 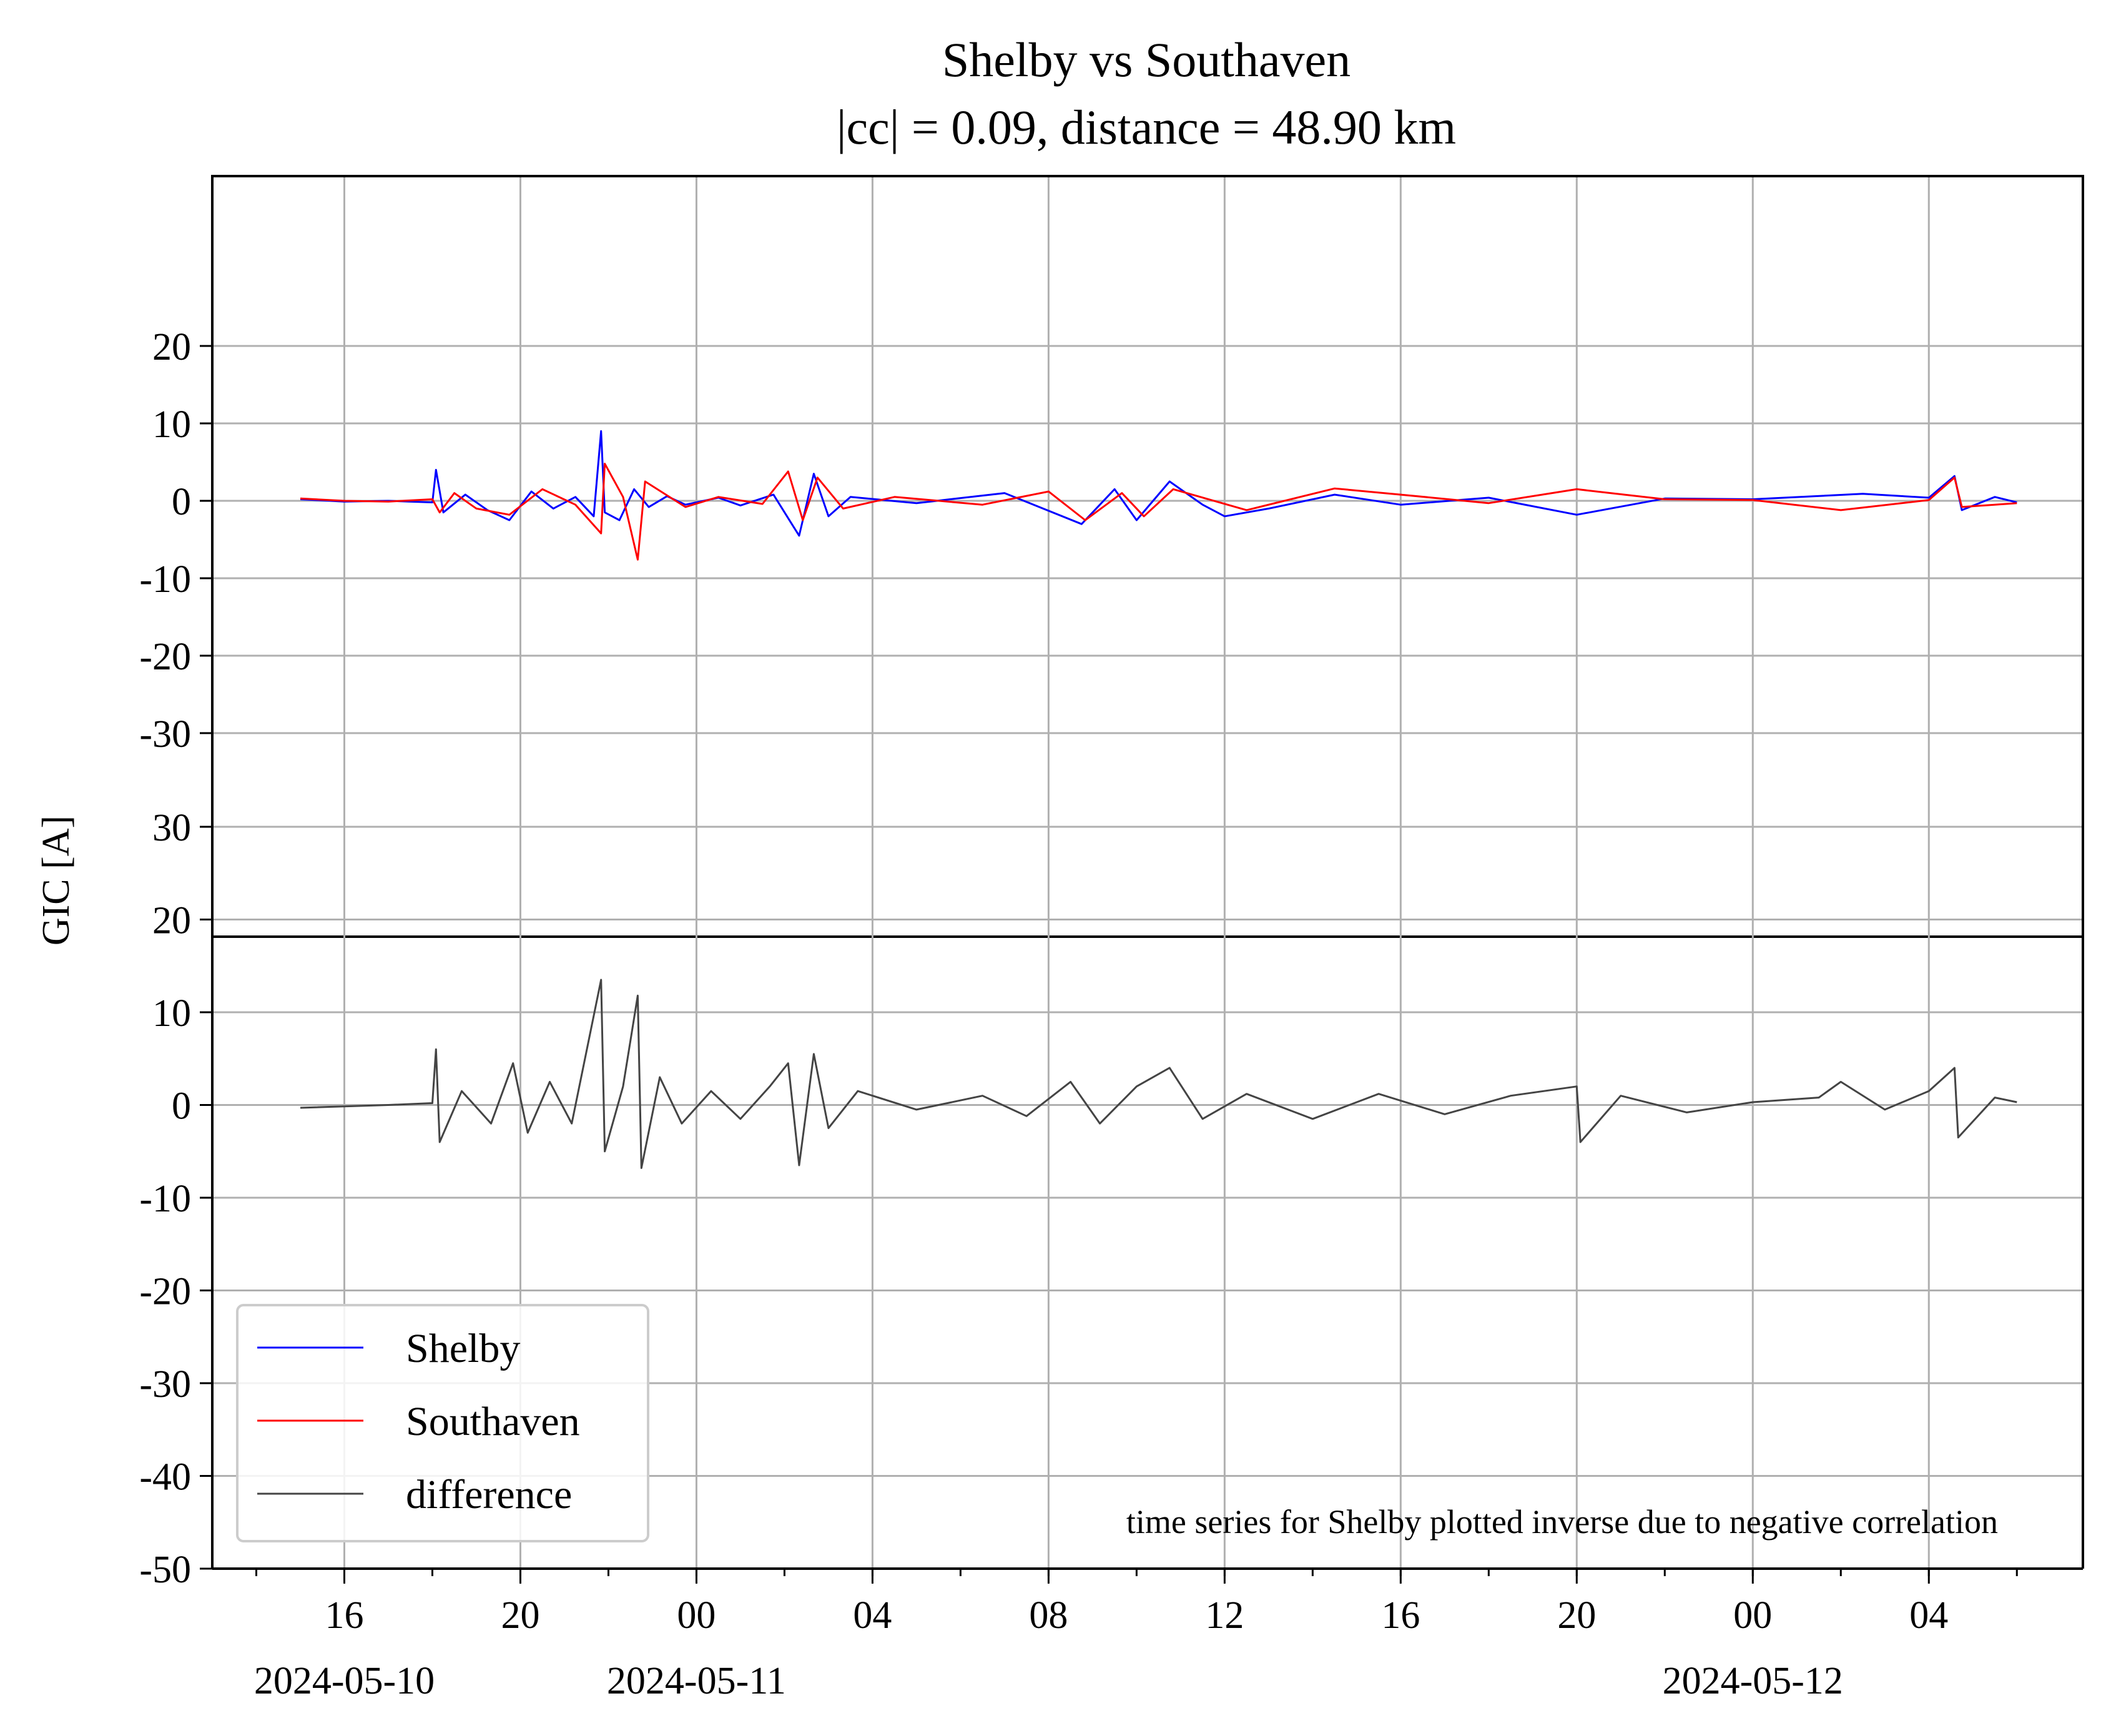 I want to click on x-date-label: 2024-05-10, so click(x=345, y=1681).